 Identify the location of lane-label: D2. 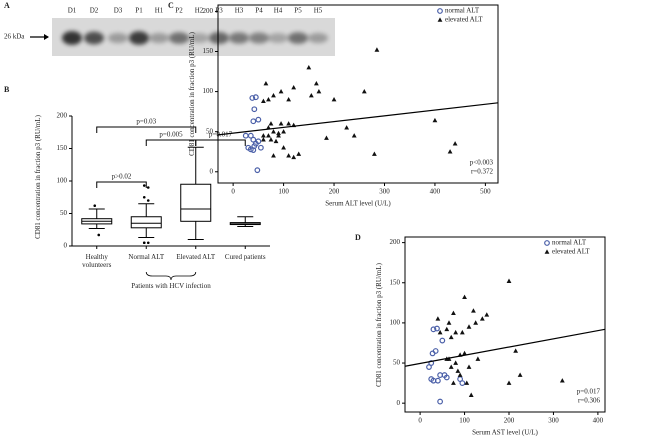
(94, 11).